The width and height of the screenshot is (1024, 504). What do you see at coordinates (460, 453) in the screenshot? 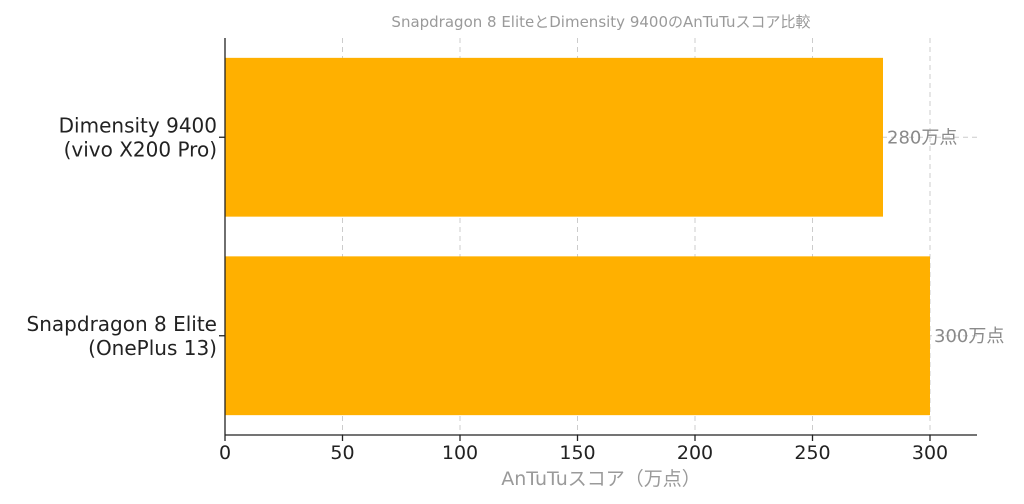
I see `x-tick-label-2: 100` at bounding box center [460, 453].